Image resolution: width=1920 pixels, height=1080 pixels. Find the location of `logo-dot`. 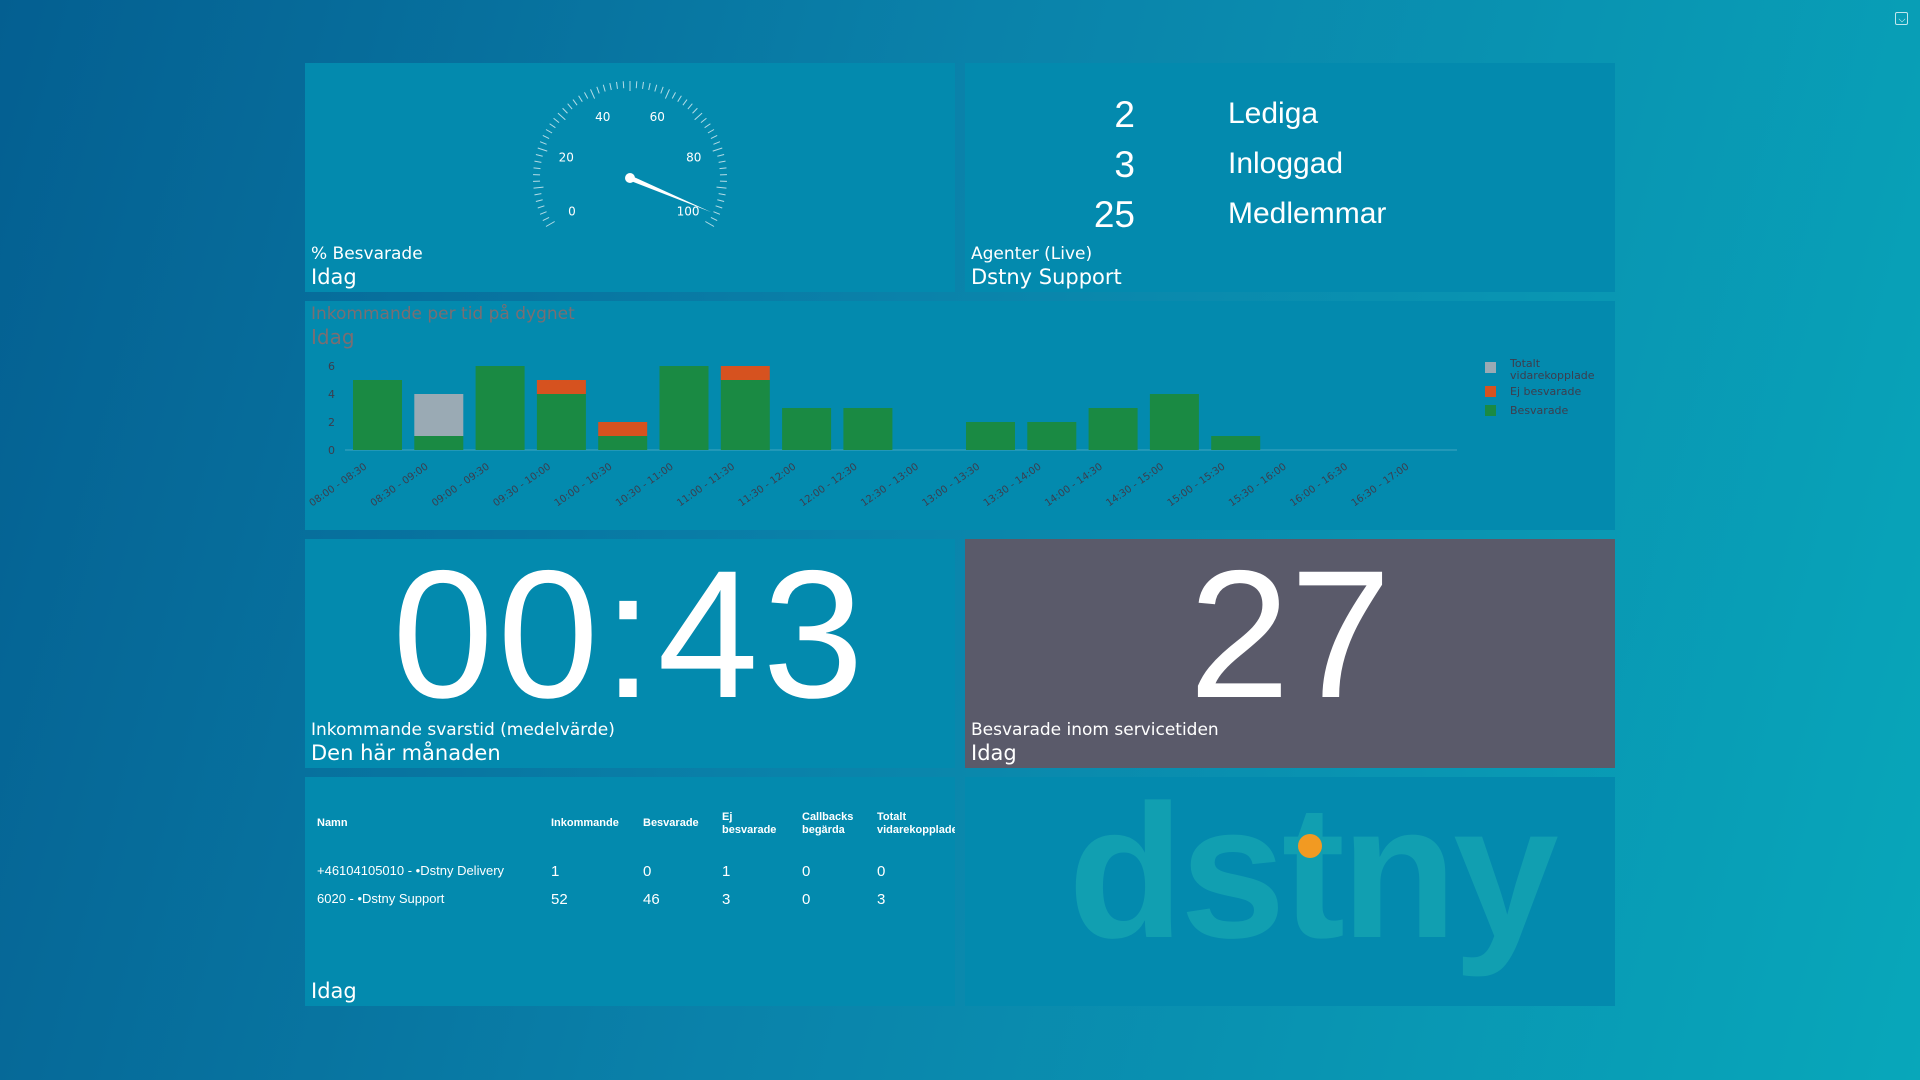

logo-dot is located at coordinates (1310, 846).